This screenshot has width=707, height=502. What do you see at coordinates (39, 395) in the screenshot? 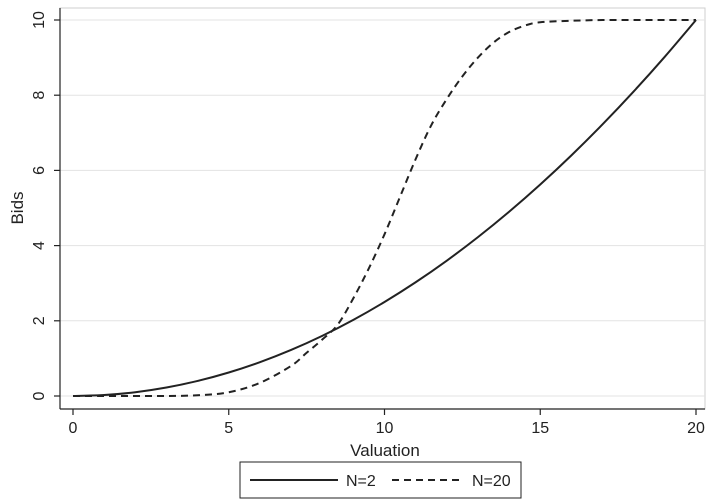
I see `y-tick-label: 0` at bounding box center [39, 395].